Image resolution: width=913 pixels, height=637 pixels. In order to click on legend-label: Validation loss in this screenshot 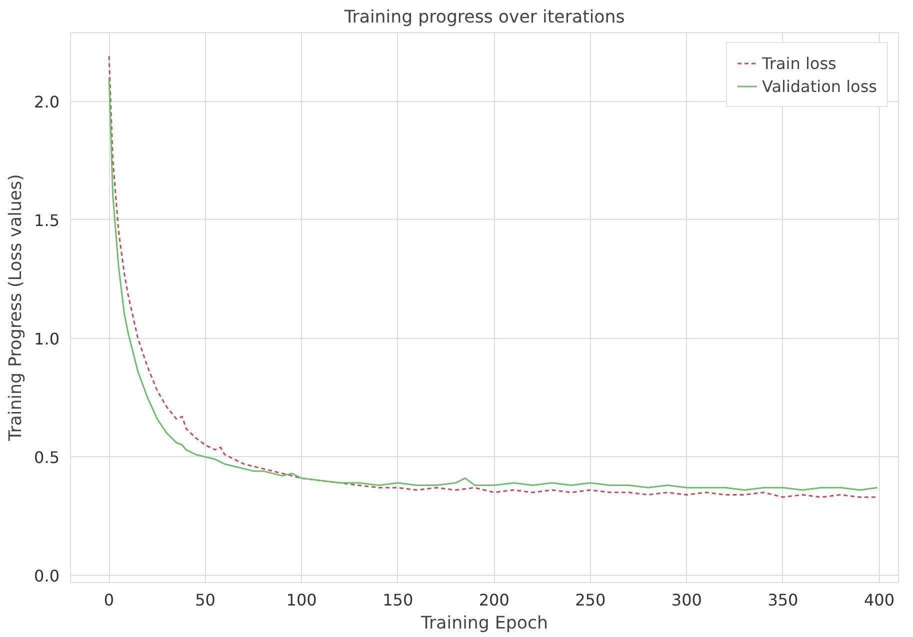, I will do `click(819, 86)`.